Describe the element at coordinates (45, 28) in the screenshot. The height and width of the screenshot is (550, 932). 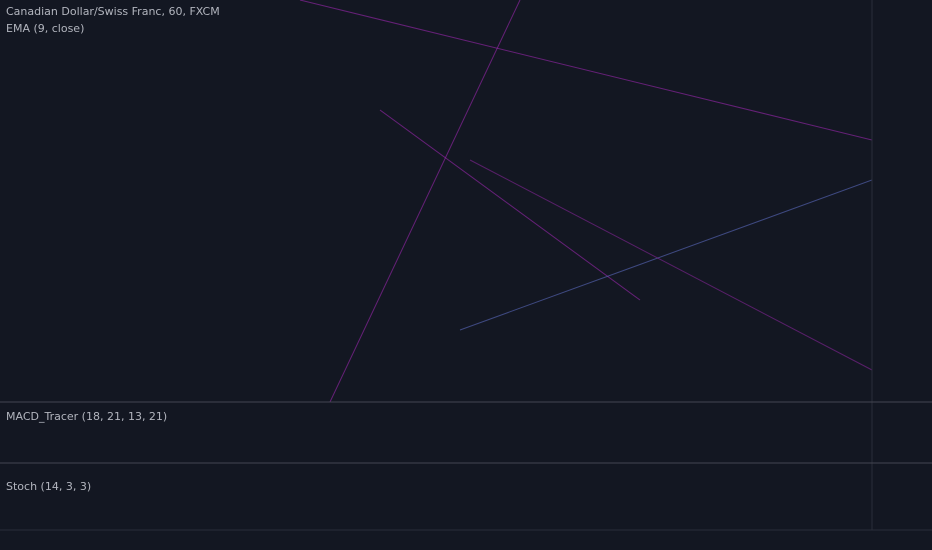
I see `indicator-title: EMA (9, close)` at that location.